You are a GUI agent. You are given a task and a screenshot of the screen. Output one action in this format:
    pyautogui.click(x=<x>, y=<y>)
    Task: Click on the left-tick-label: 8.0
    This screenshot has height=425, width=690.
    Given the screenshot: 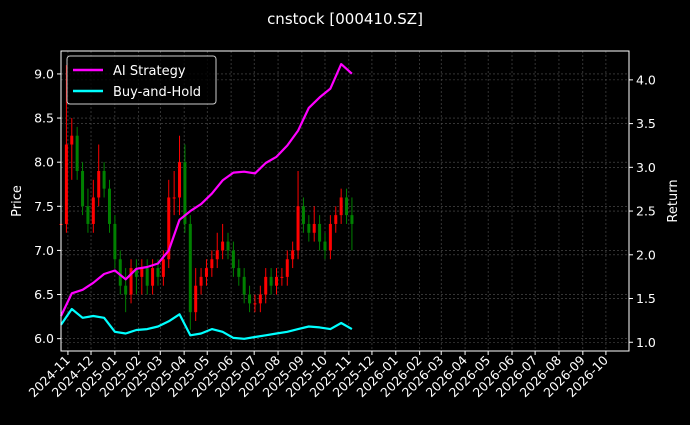 What is the action you would take?
    pyautogui.click(x=44, y=162)
    